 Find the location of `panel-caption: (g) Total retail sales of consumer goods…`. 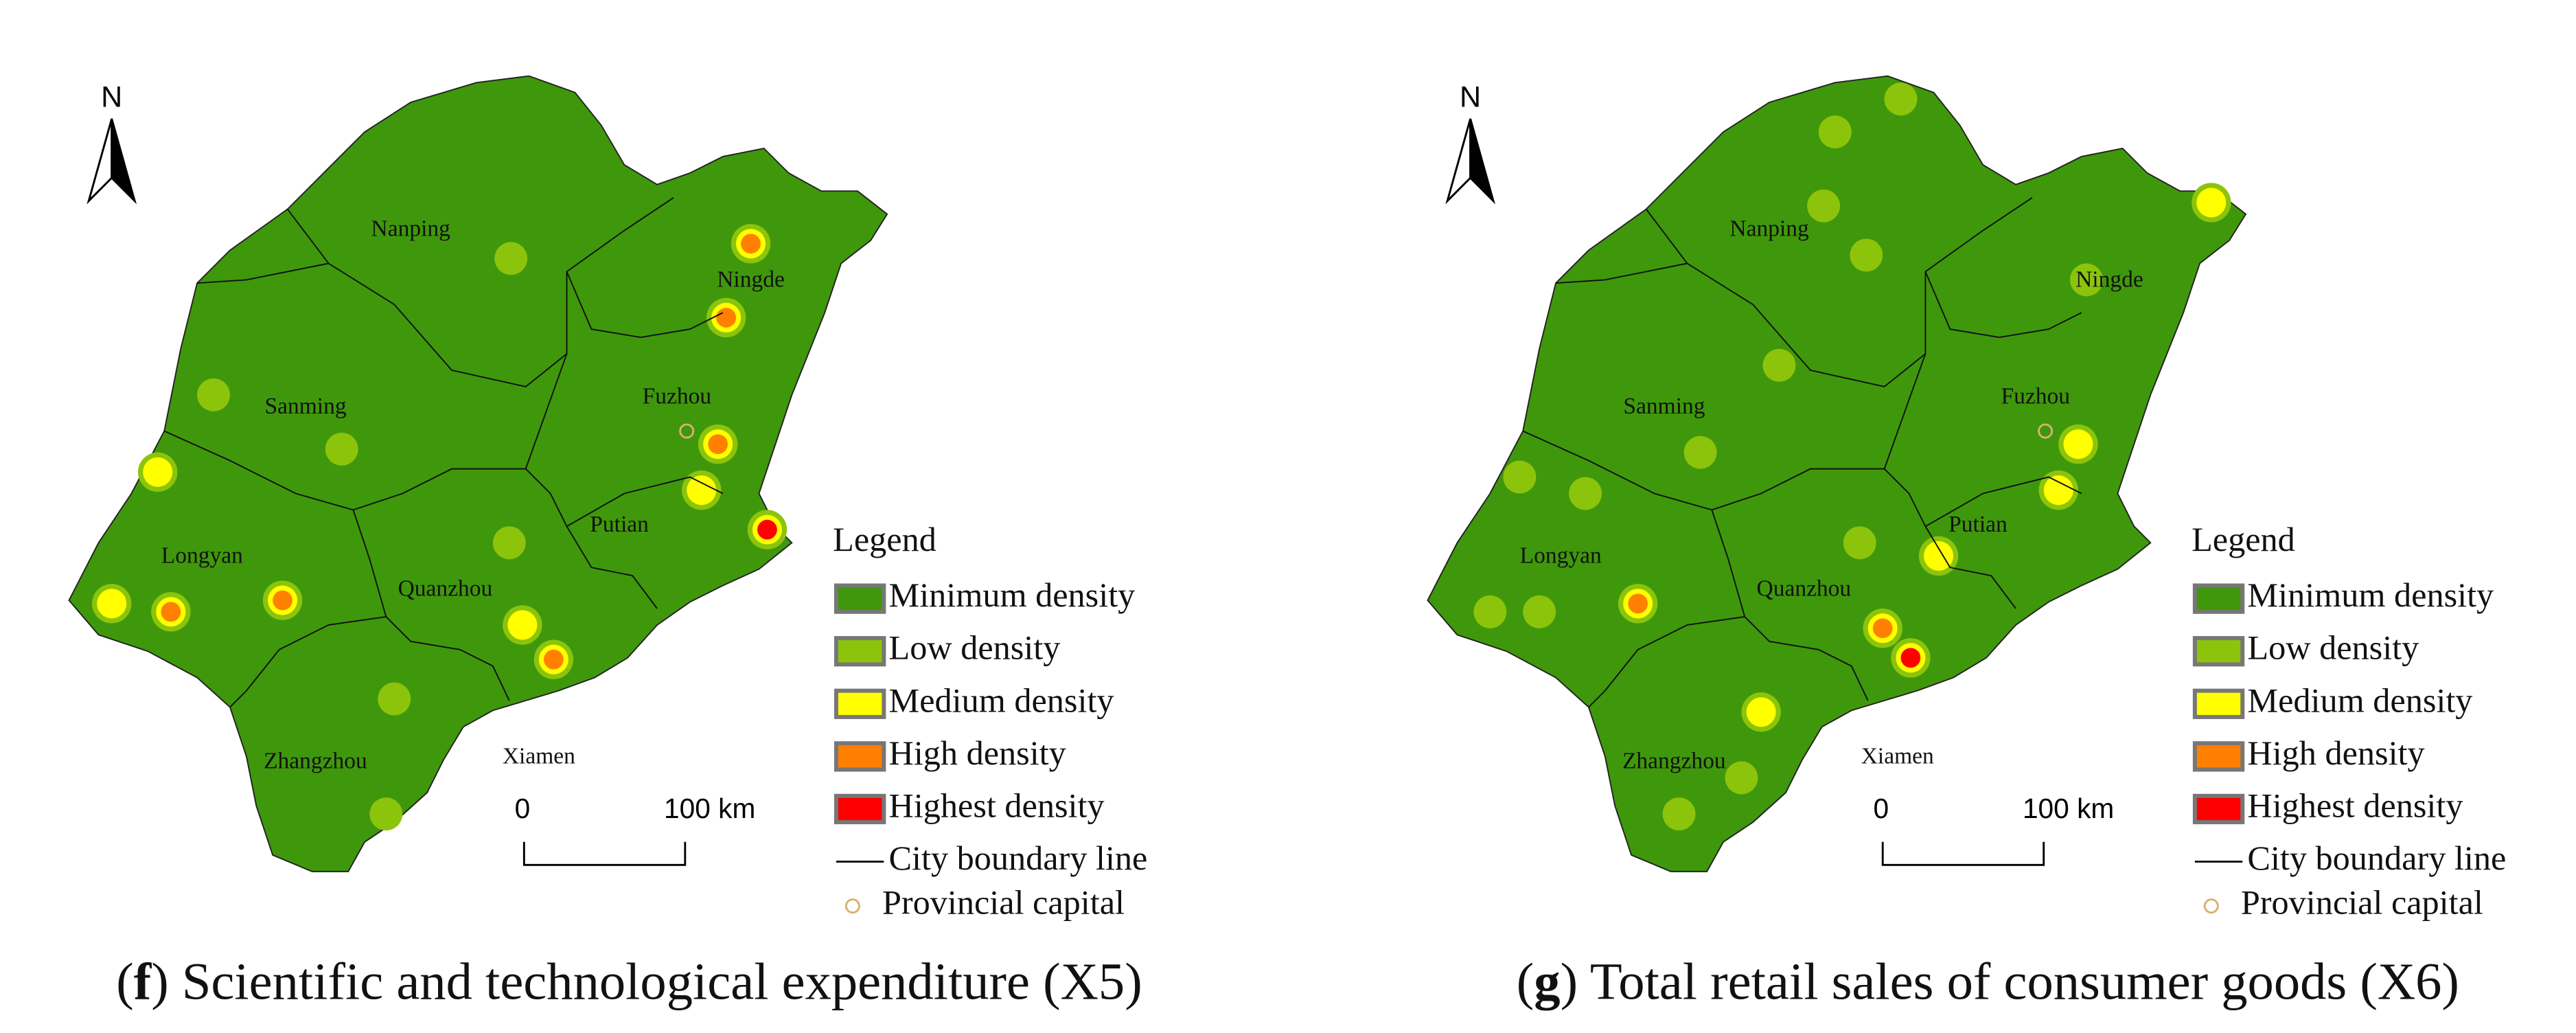

panel-caption: (g) Total retail sales of consumer goods… is located at coordinates (1988, 981).